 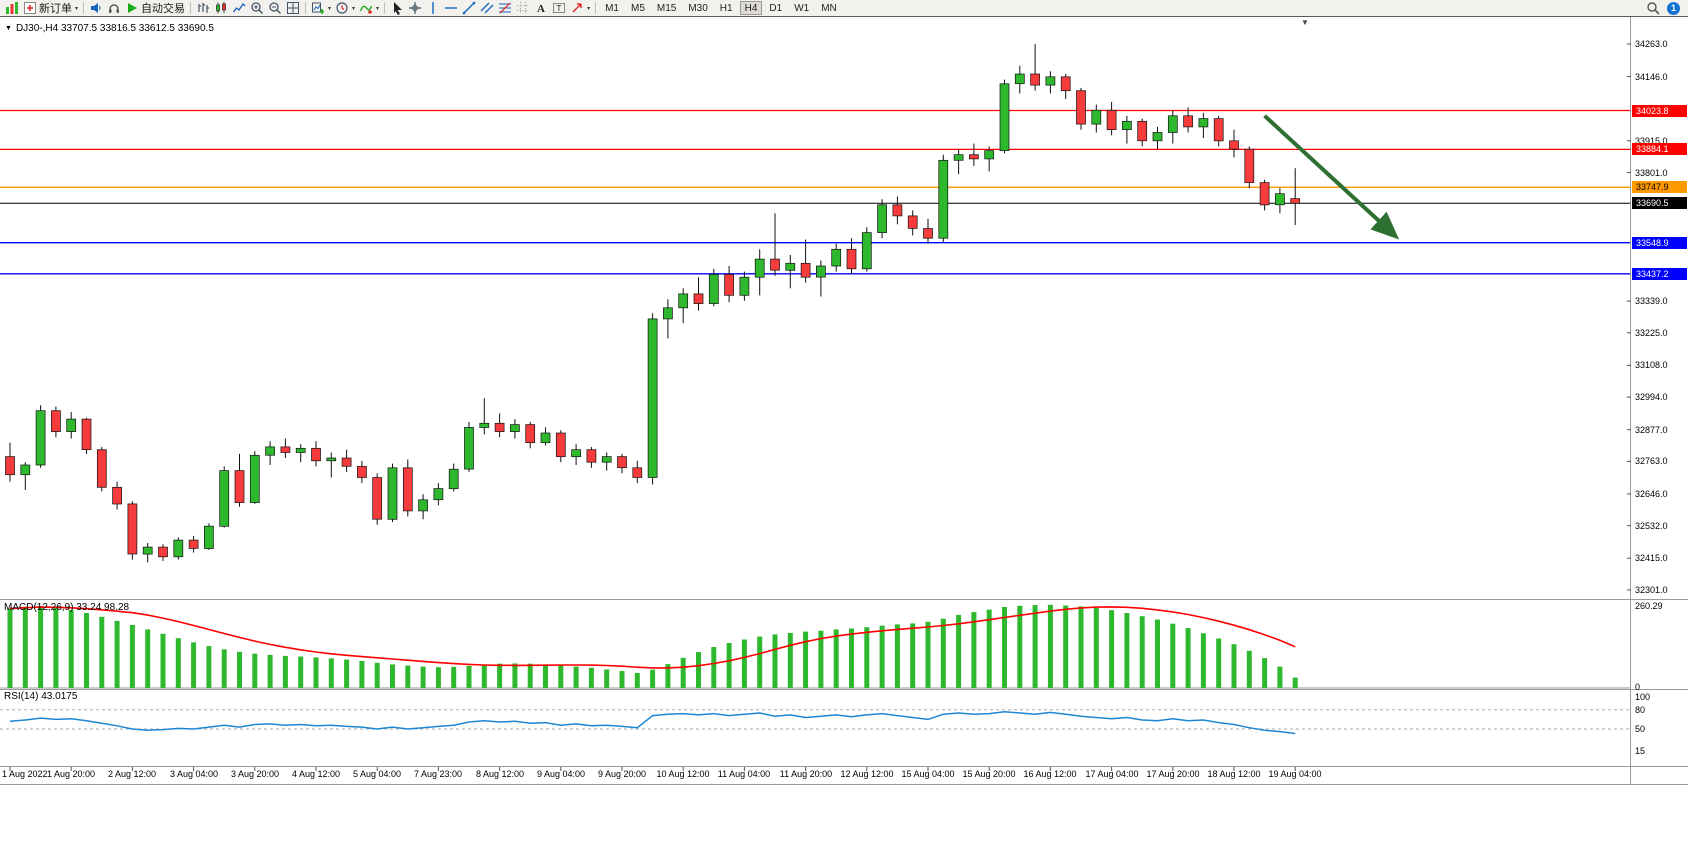 What do you see at coordinates (321, 8) in the screenshot?
I see `new-chart-icon: ▾` at bounding box center [321, 8].